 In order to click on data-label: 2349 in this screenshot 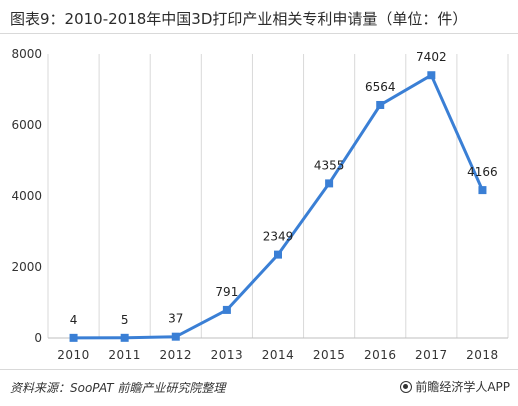, I will do `click(278, 237)`.